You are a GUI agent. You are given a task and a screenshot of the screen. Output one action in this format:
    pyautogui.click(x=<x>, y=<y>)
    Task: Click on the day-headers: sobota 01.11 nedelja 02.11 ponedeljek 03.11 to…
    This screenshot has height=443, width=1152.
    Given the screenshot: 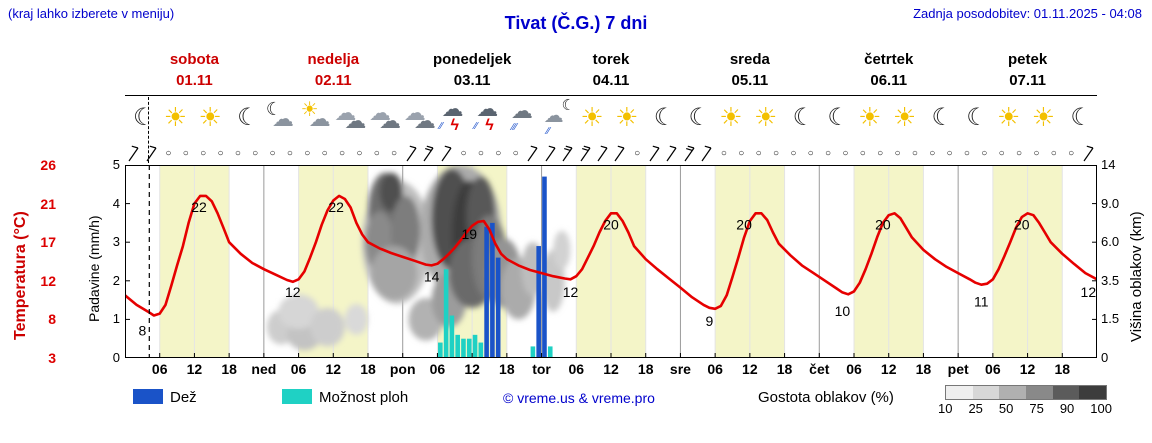 What is the action you would take?
    pyautogui.click(x=611, y=70)
    